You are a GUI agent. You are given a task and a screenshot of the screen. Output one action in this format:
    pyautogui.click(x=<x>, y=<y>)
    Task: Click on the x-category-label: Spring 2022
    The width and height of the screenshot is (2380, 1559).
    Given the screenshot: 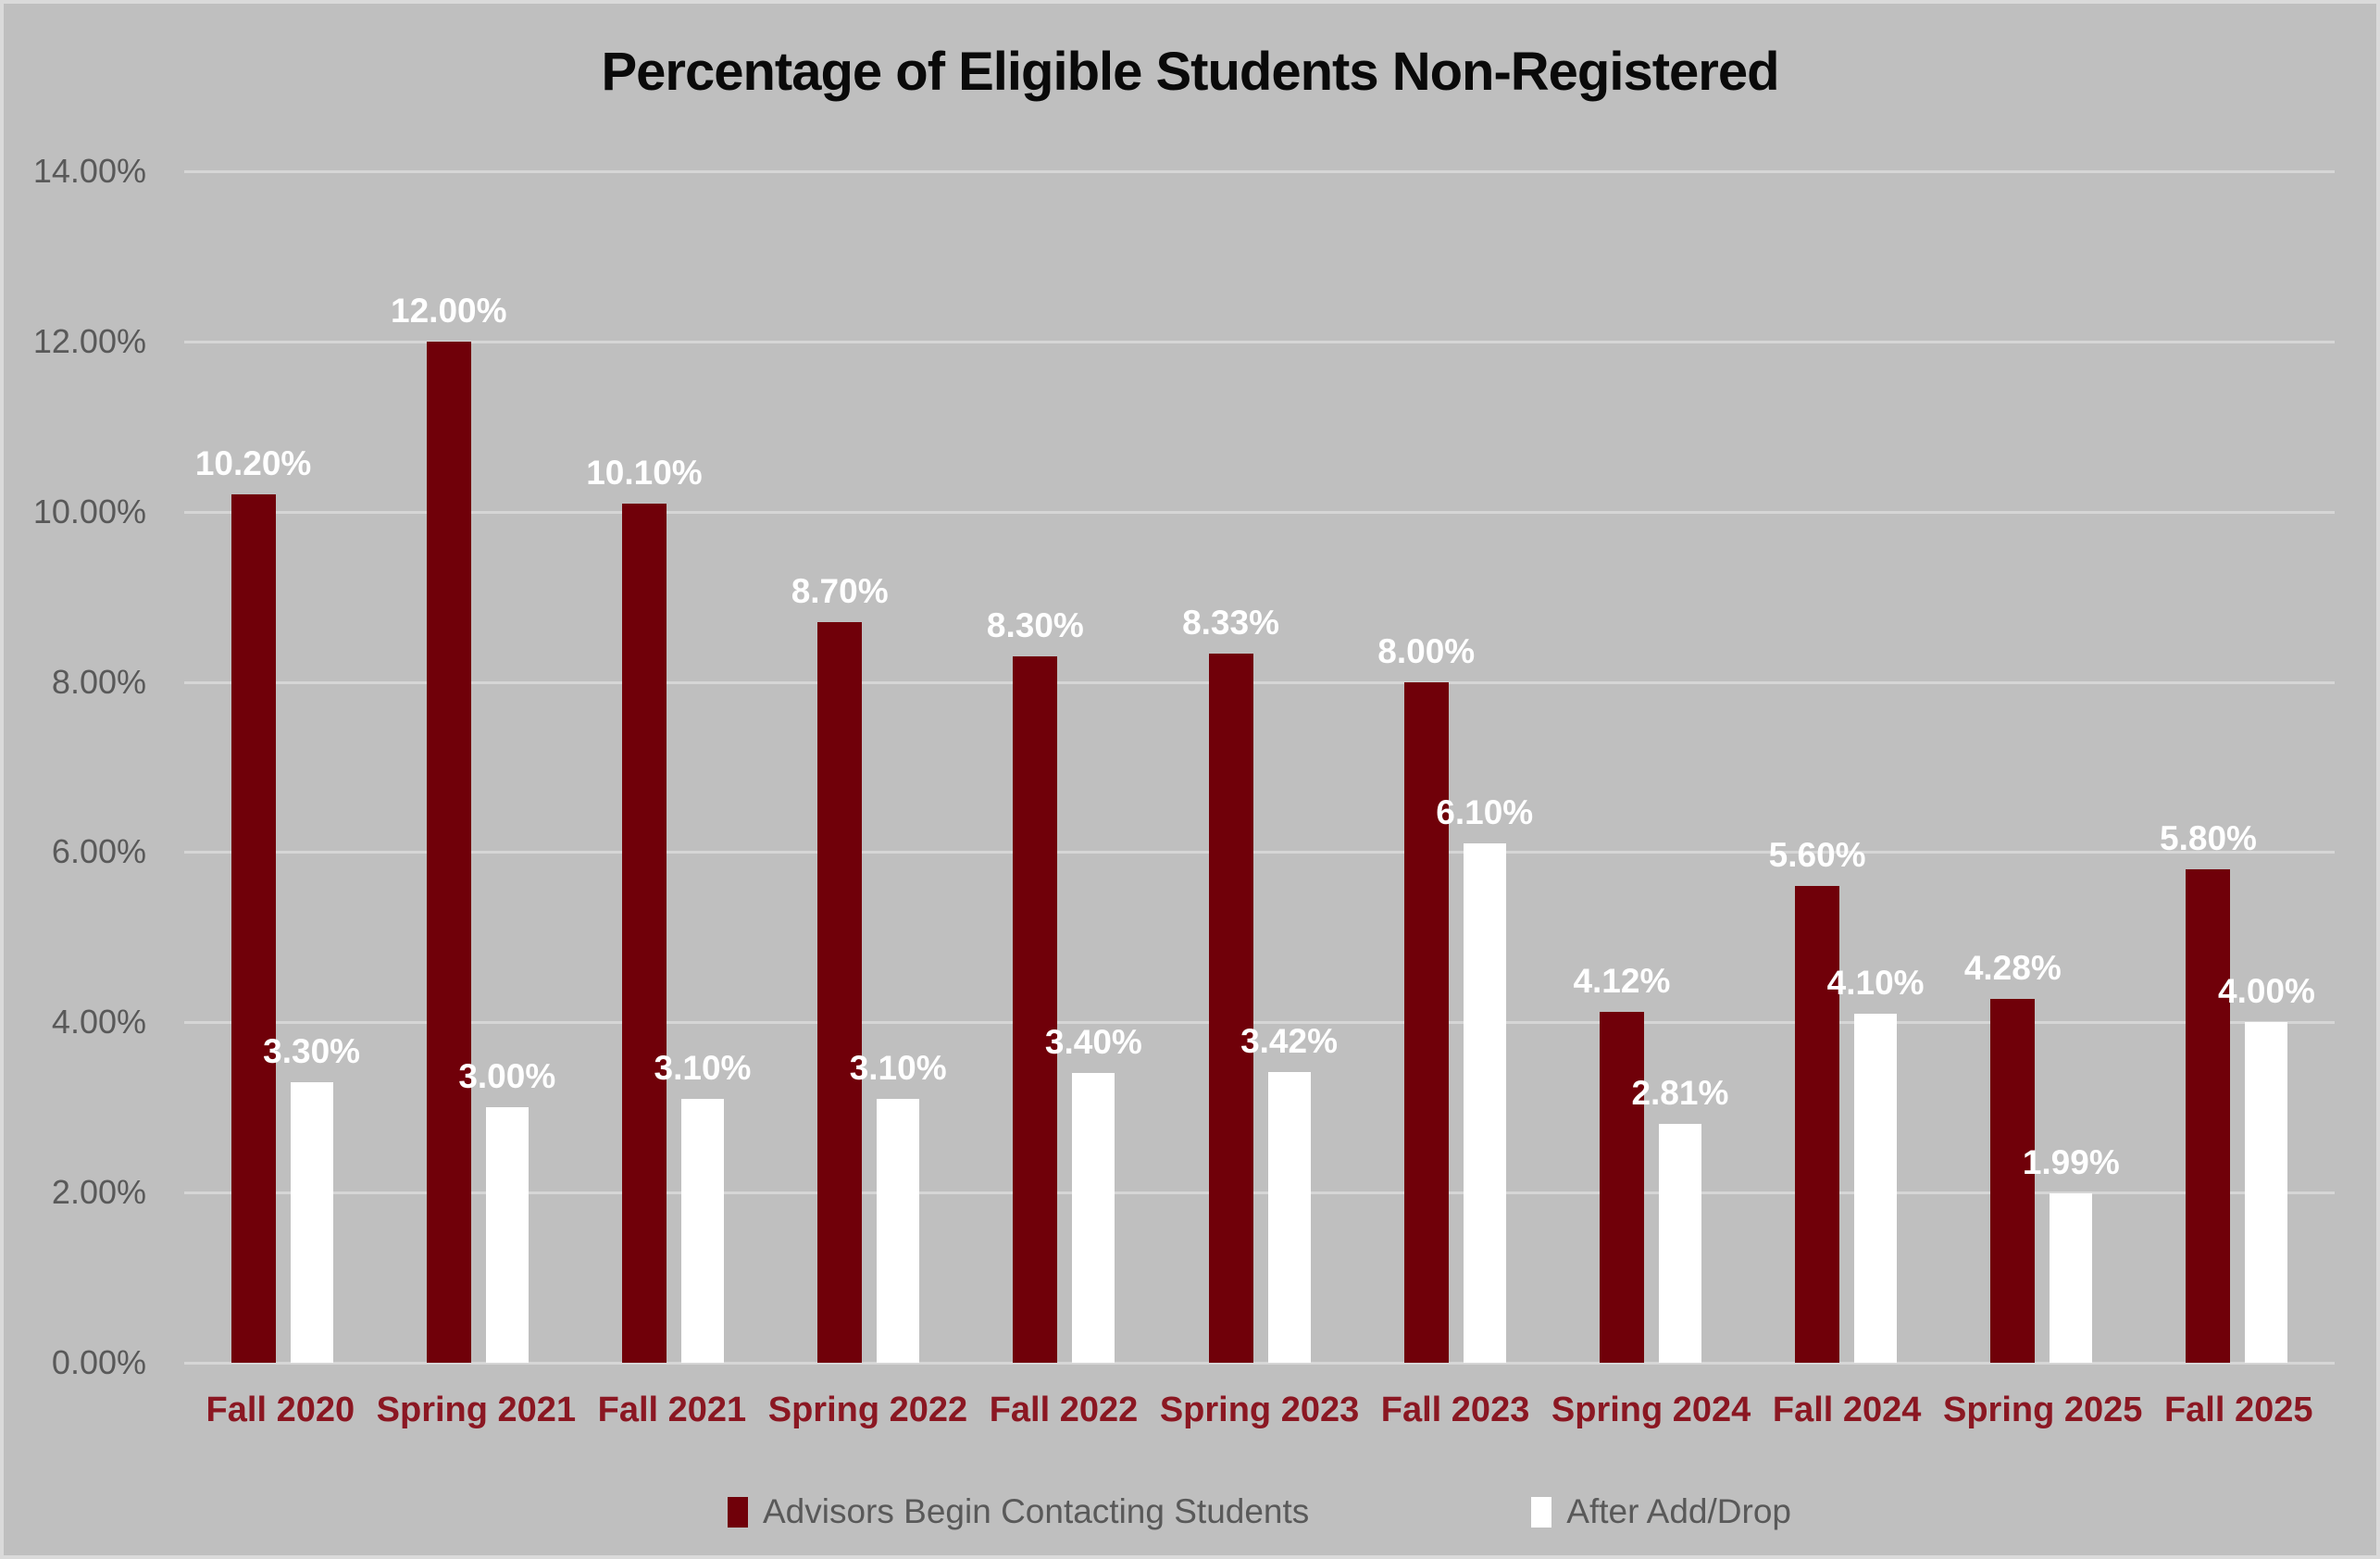 What is the action you would take?
    pyautogui.click(x=867, y=1410)
    